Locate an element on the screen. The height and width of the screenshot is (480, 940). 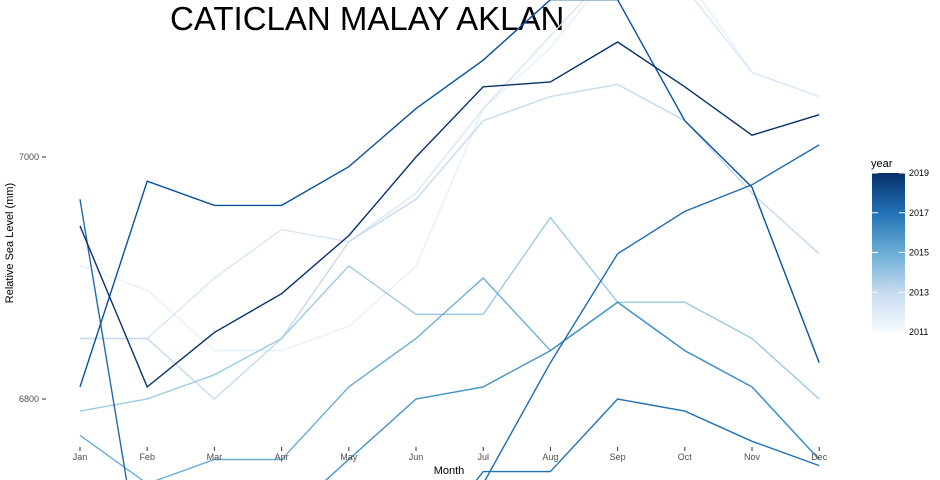
x-tick-label: Sep is located at coordinates (618, 457).